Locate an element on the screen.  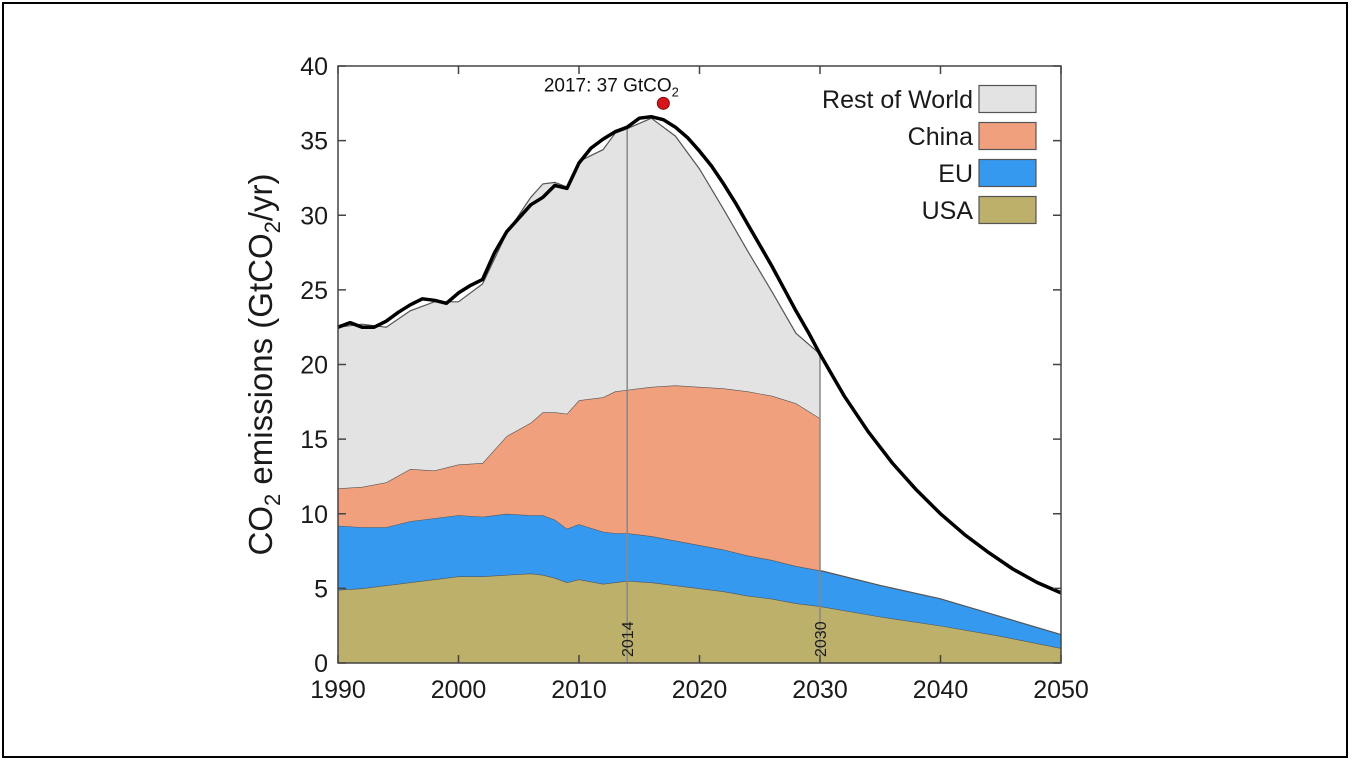
legend-swatch-eu is located at coordinates (1007, 173).